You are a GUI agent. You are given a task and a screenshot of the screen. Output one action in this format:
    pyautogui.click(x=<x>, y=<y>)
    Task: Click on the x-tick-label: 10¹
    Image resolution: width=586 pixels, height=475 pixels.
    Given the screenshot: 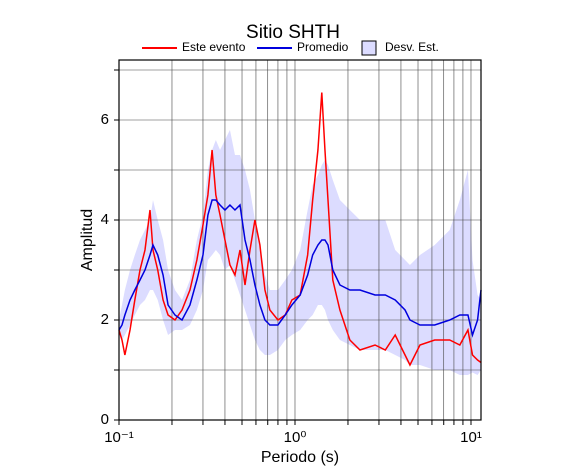 What is the action you would take?
    pyautogui.click(x=471, y=437)
    